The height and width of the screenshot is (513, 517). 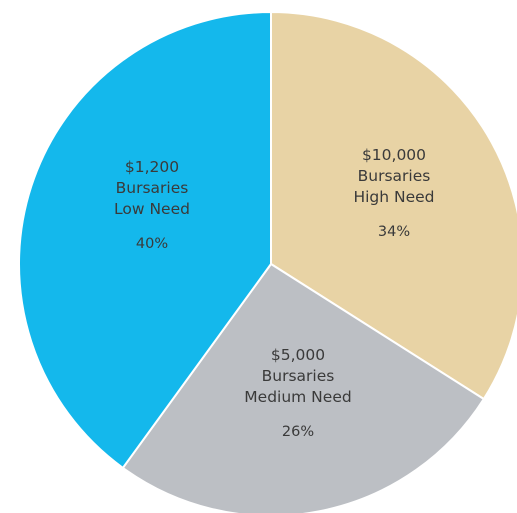 I want to click on slice-label-line: $5,000, so click(x=298, y=355).